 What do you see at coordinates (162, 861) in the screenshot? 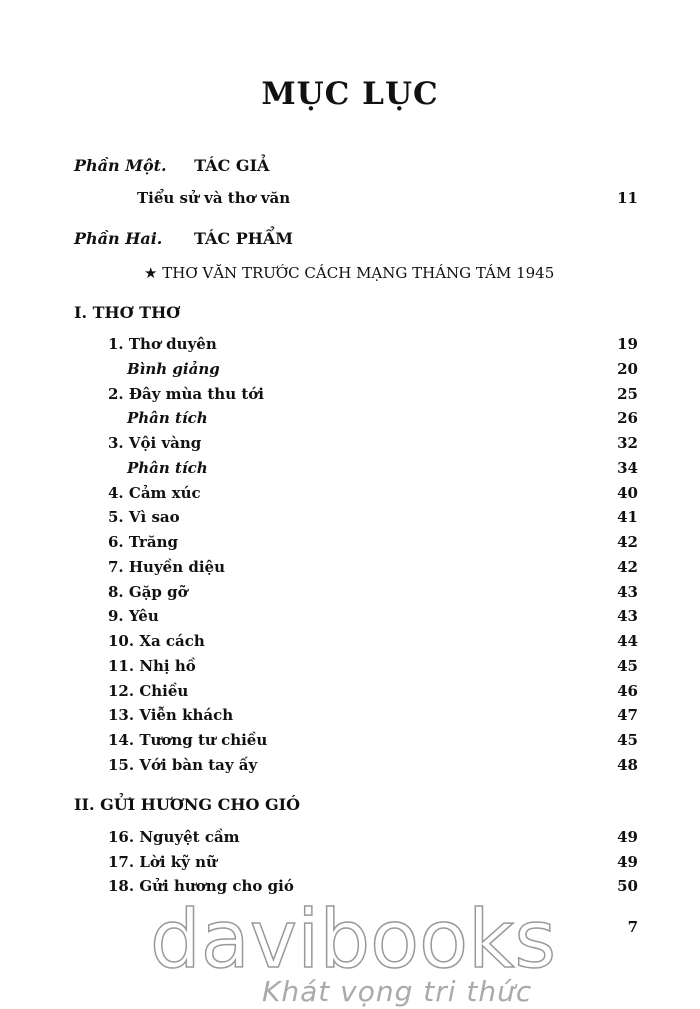
I see `toc-entry-title: 17. Lời kỹ nữ` at bounding box center [162, 861].